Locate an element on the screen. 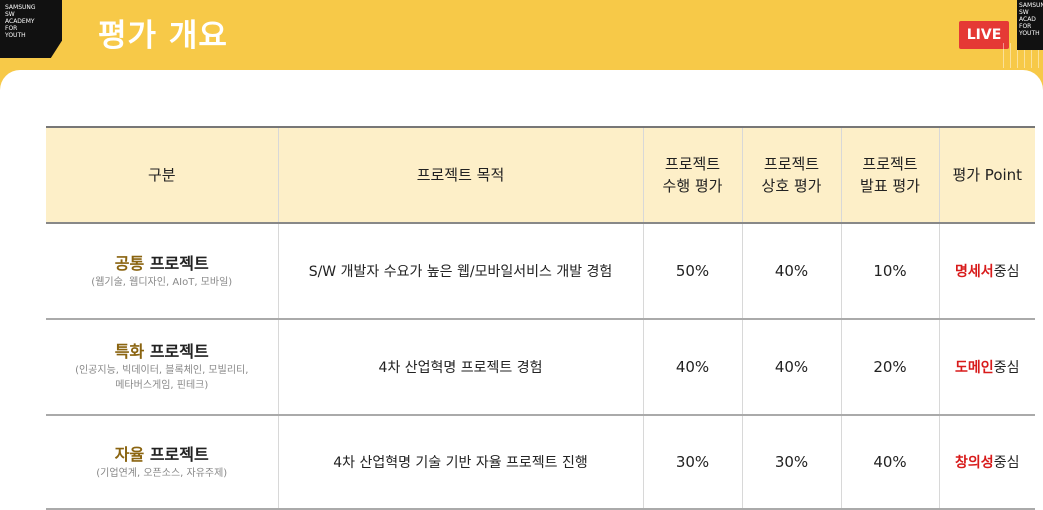 This screenshot has height=510, width=1043. point-cell: 도메인중심 is located at coordinates (987, 367).